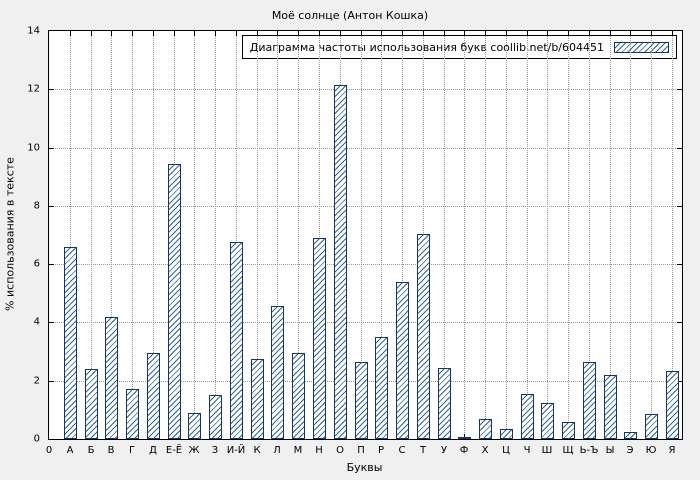 The width and height of the screenshot is (700, 480). Describe the element at coordinates (36, 381) in the screenshot. I see `y-tick-label: 2` at that location.